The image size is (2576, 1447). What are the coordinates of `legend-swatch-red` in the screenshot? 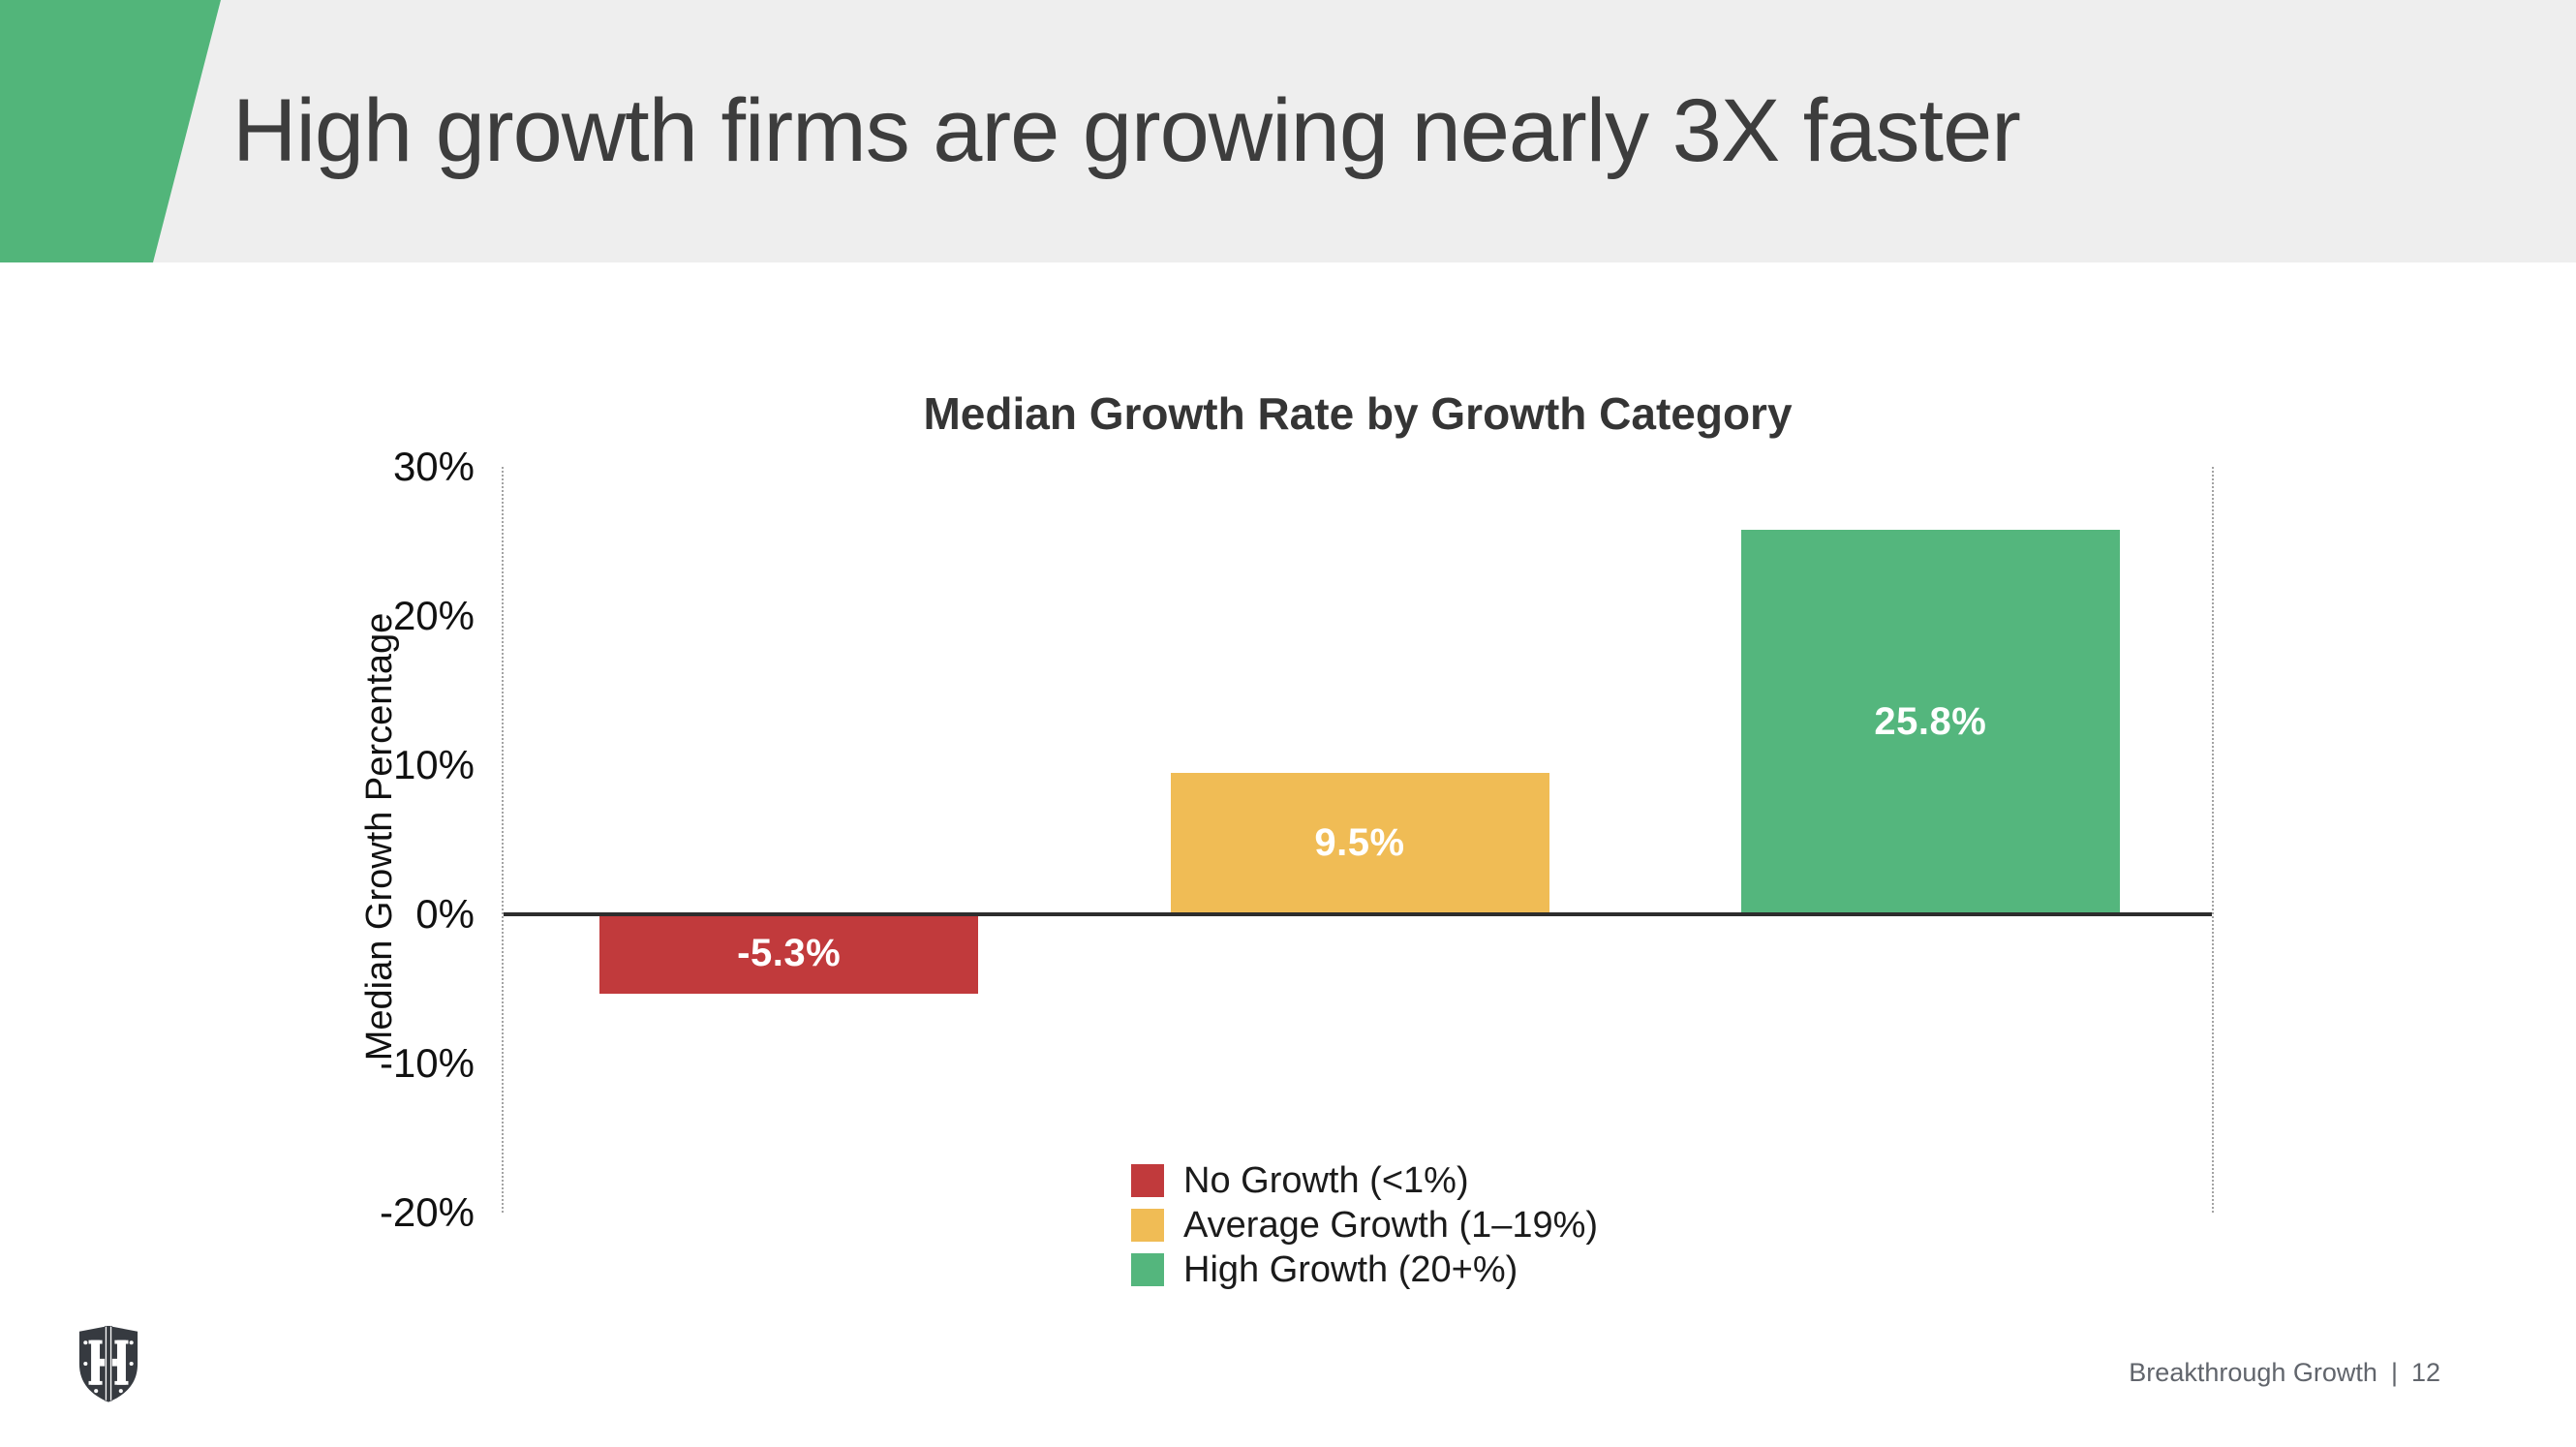 It's located at (1147, 1180).